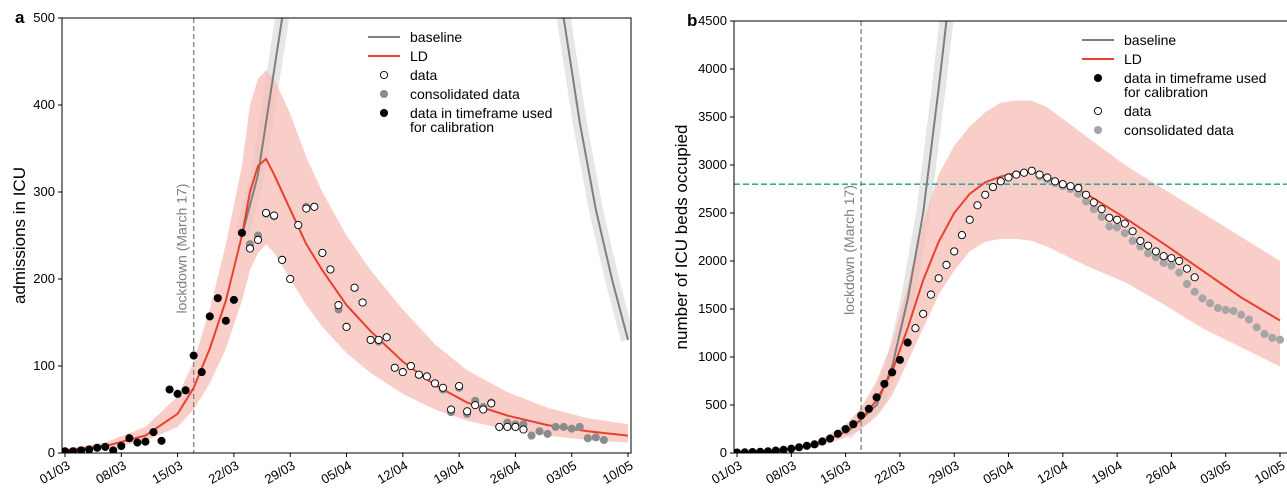  I want to click on legend-label: data, so click(424, 75).